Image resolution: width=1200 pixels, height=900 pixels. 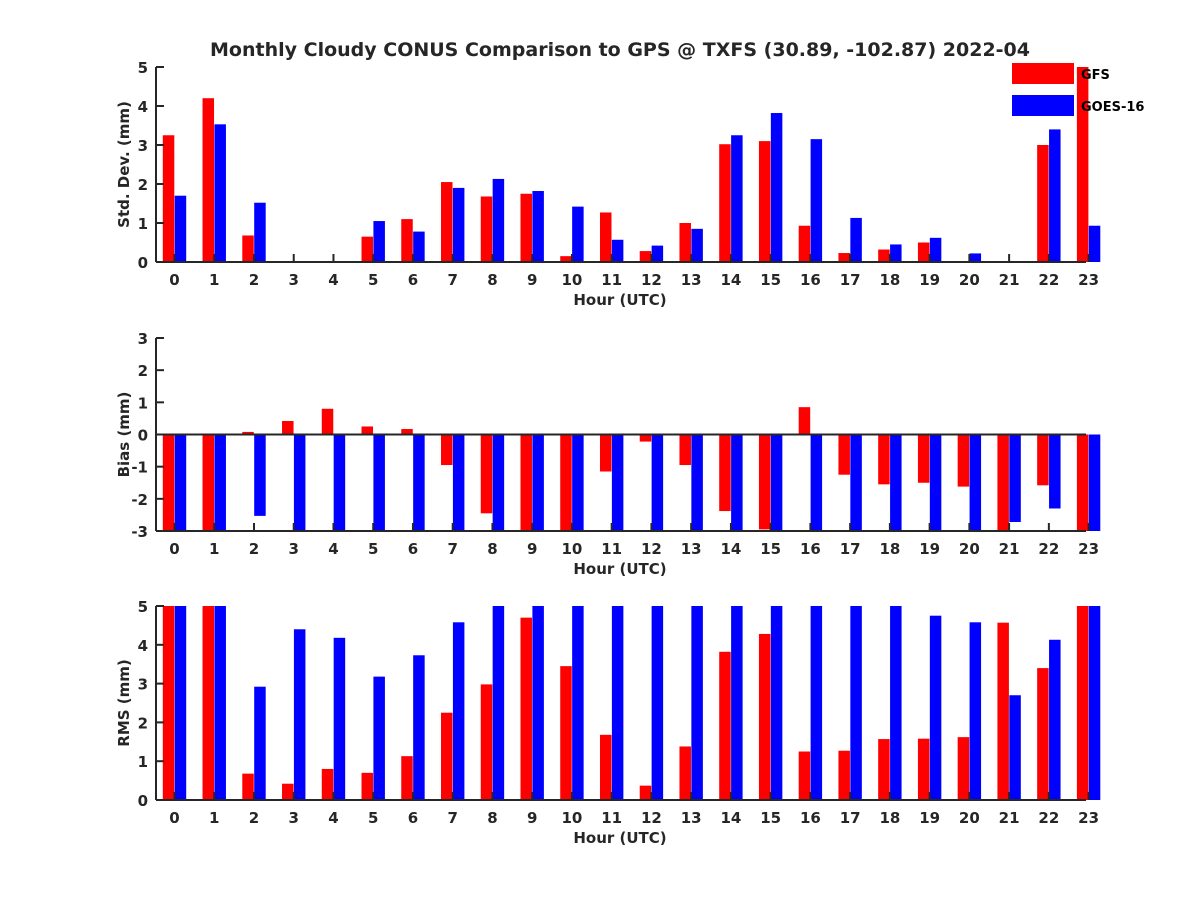 I want to click on bias-xtick-label: 23, so click(x=1088, y=549).